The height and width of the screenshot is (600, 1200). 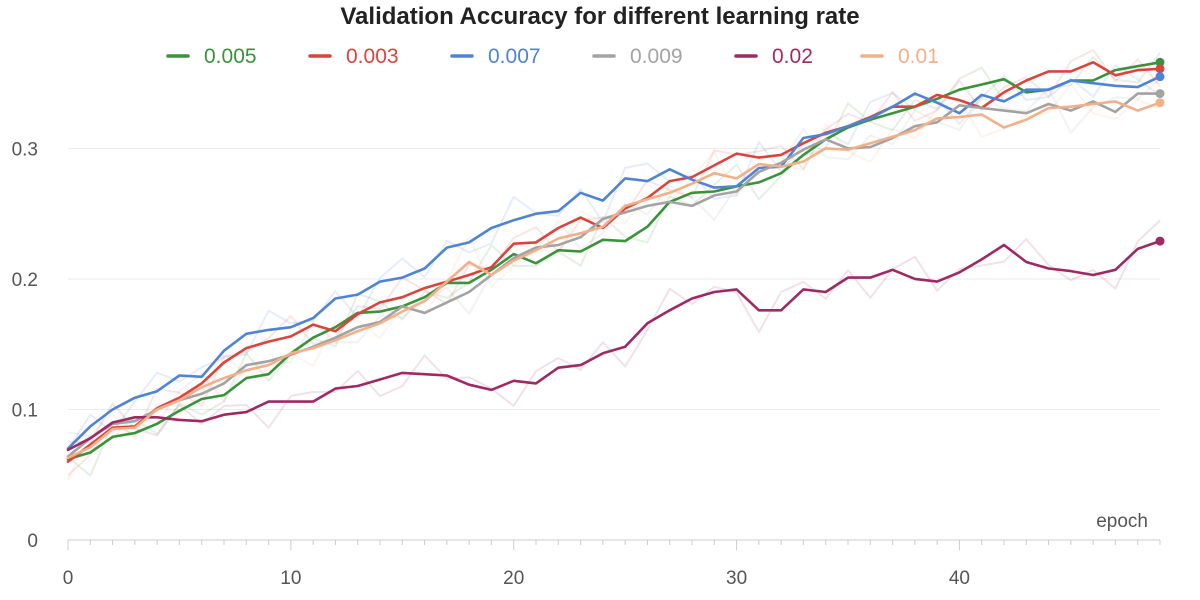 I want to click on legend: 0.005 0.003 0.007 0.009 0.02 0.01, so click(x=552, y=56).